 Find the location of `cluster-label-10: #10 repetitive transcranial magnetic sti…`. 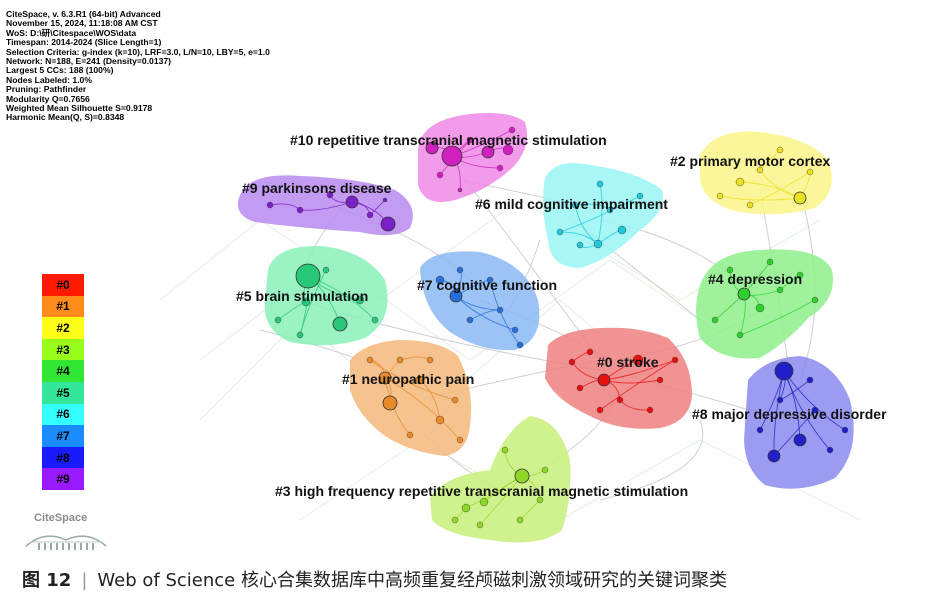

cluster-label-10: #10 repetitive transcranial magnetic sti… is located at coordinates (448, 140).